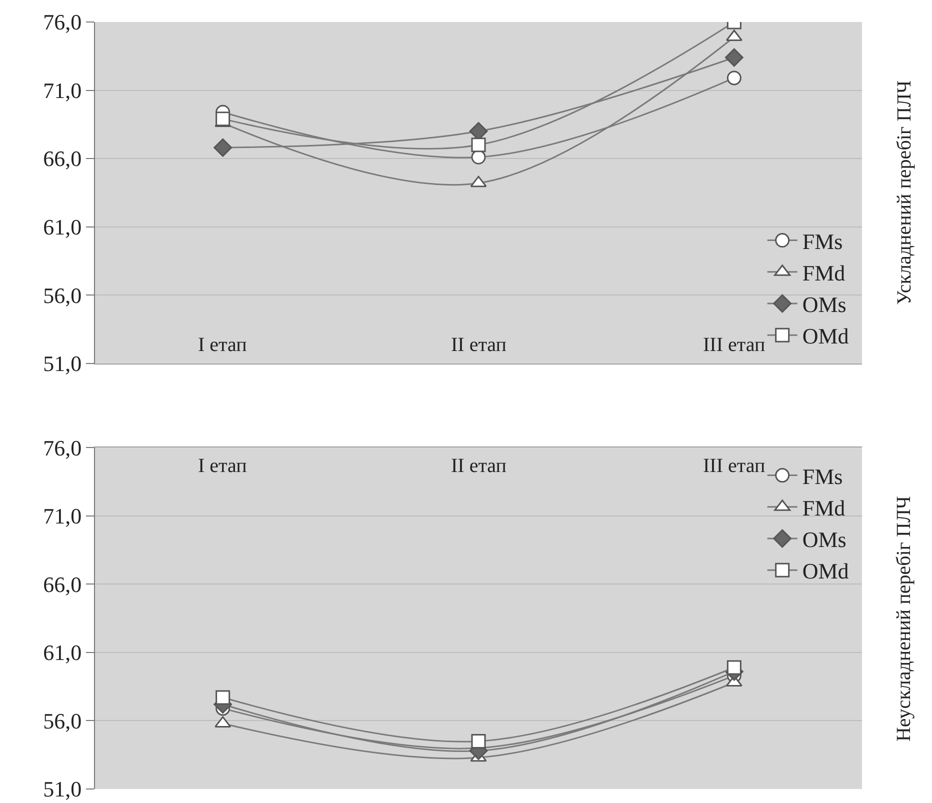  Describe the element at coordinates (905, 192) in the screenshot. I see `y-axis-title: Ускладнений перебіг ПЛЧ` at that location.